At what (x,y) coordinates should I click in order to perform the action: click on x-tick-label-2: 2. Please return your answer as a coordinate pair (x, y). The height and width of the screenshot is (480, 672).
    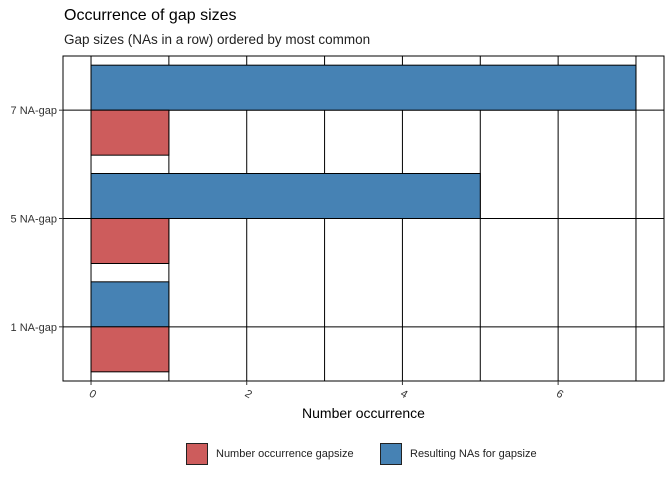
    Looking at the image, I should click on (248, 394).